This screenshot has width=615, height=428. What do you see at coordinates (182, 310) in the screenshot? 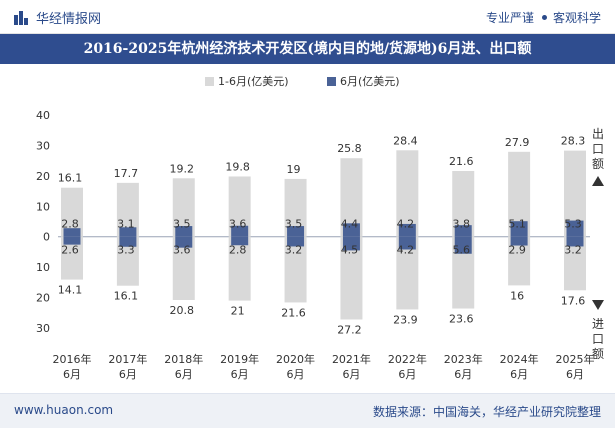
I see `label-import-cumulative: 20.8` at bounding box center [182, 310].